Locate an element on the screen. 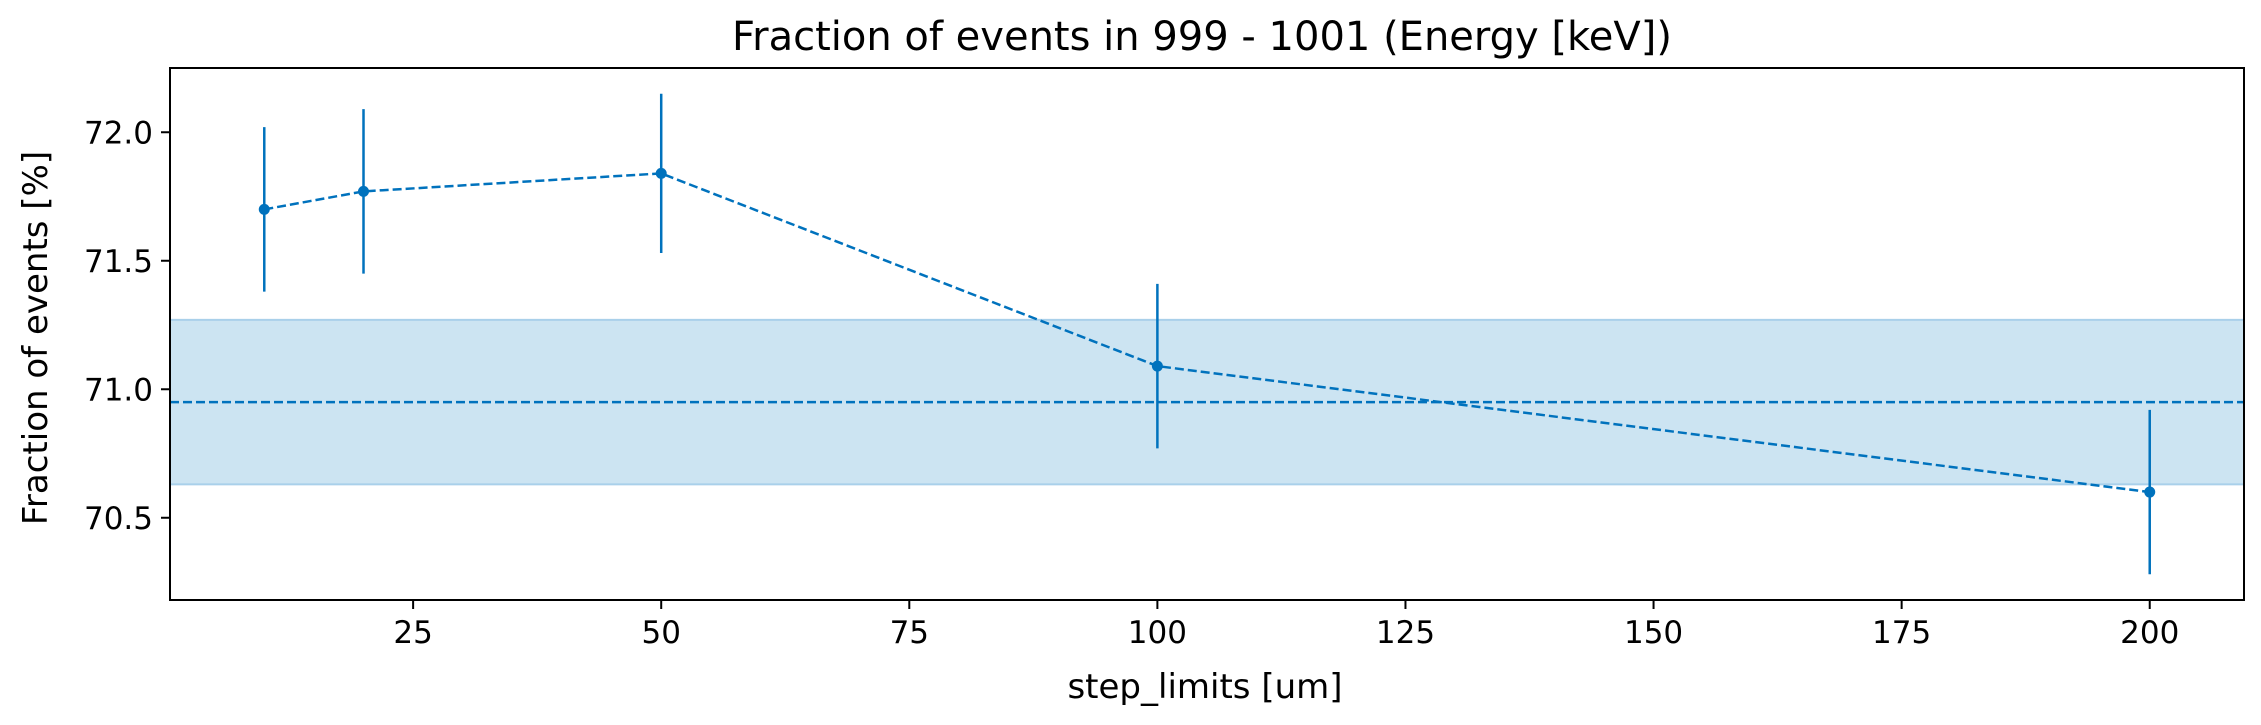  x-axis-label: step_limits [um] is located at coordinates (1204, 687).